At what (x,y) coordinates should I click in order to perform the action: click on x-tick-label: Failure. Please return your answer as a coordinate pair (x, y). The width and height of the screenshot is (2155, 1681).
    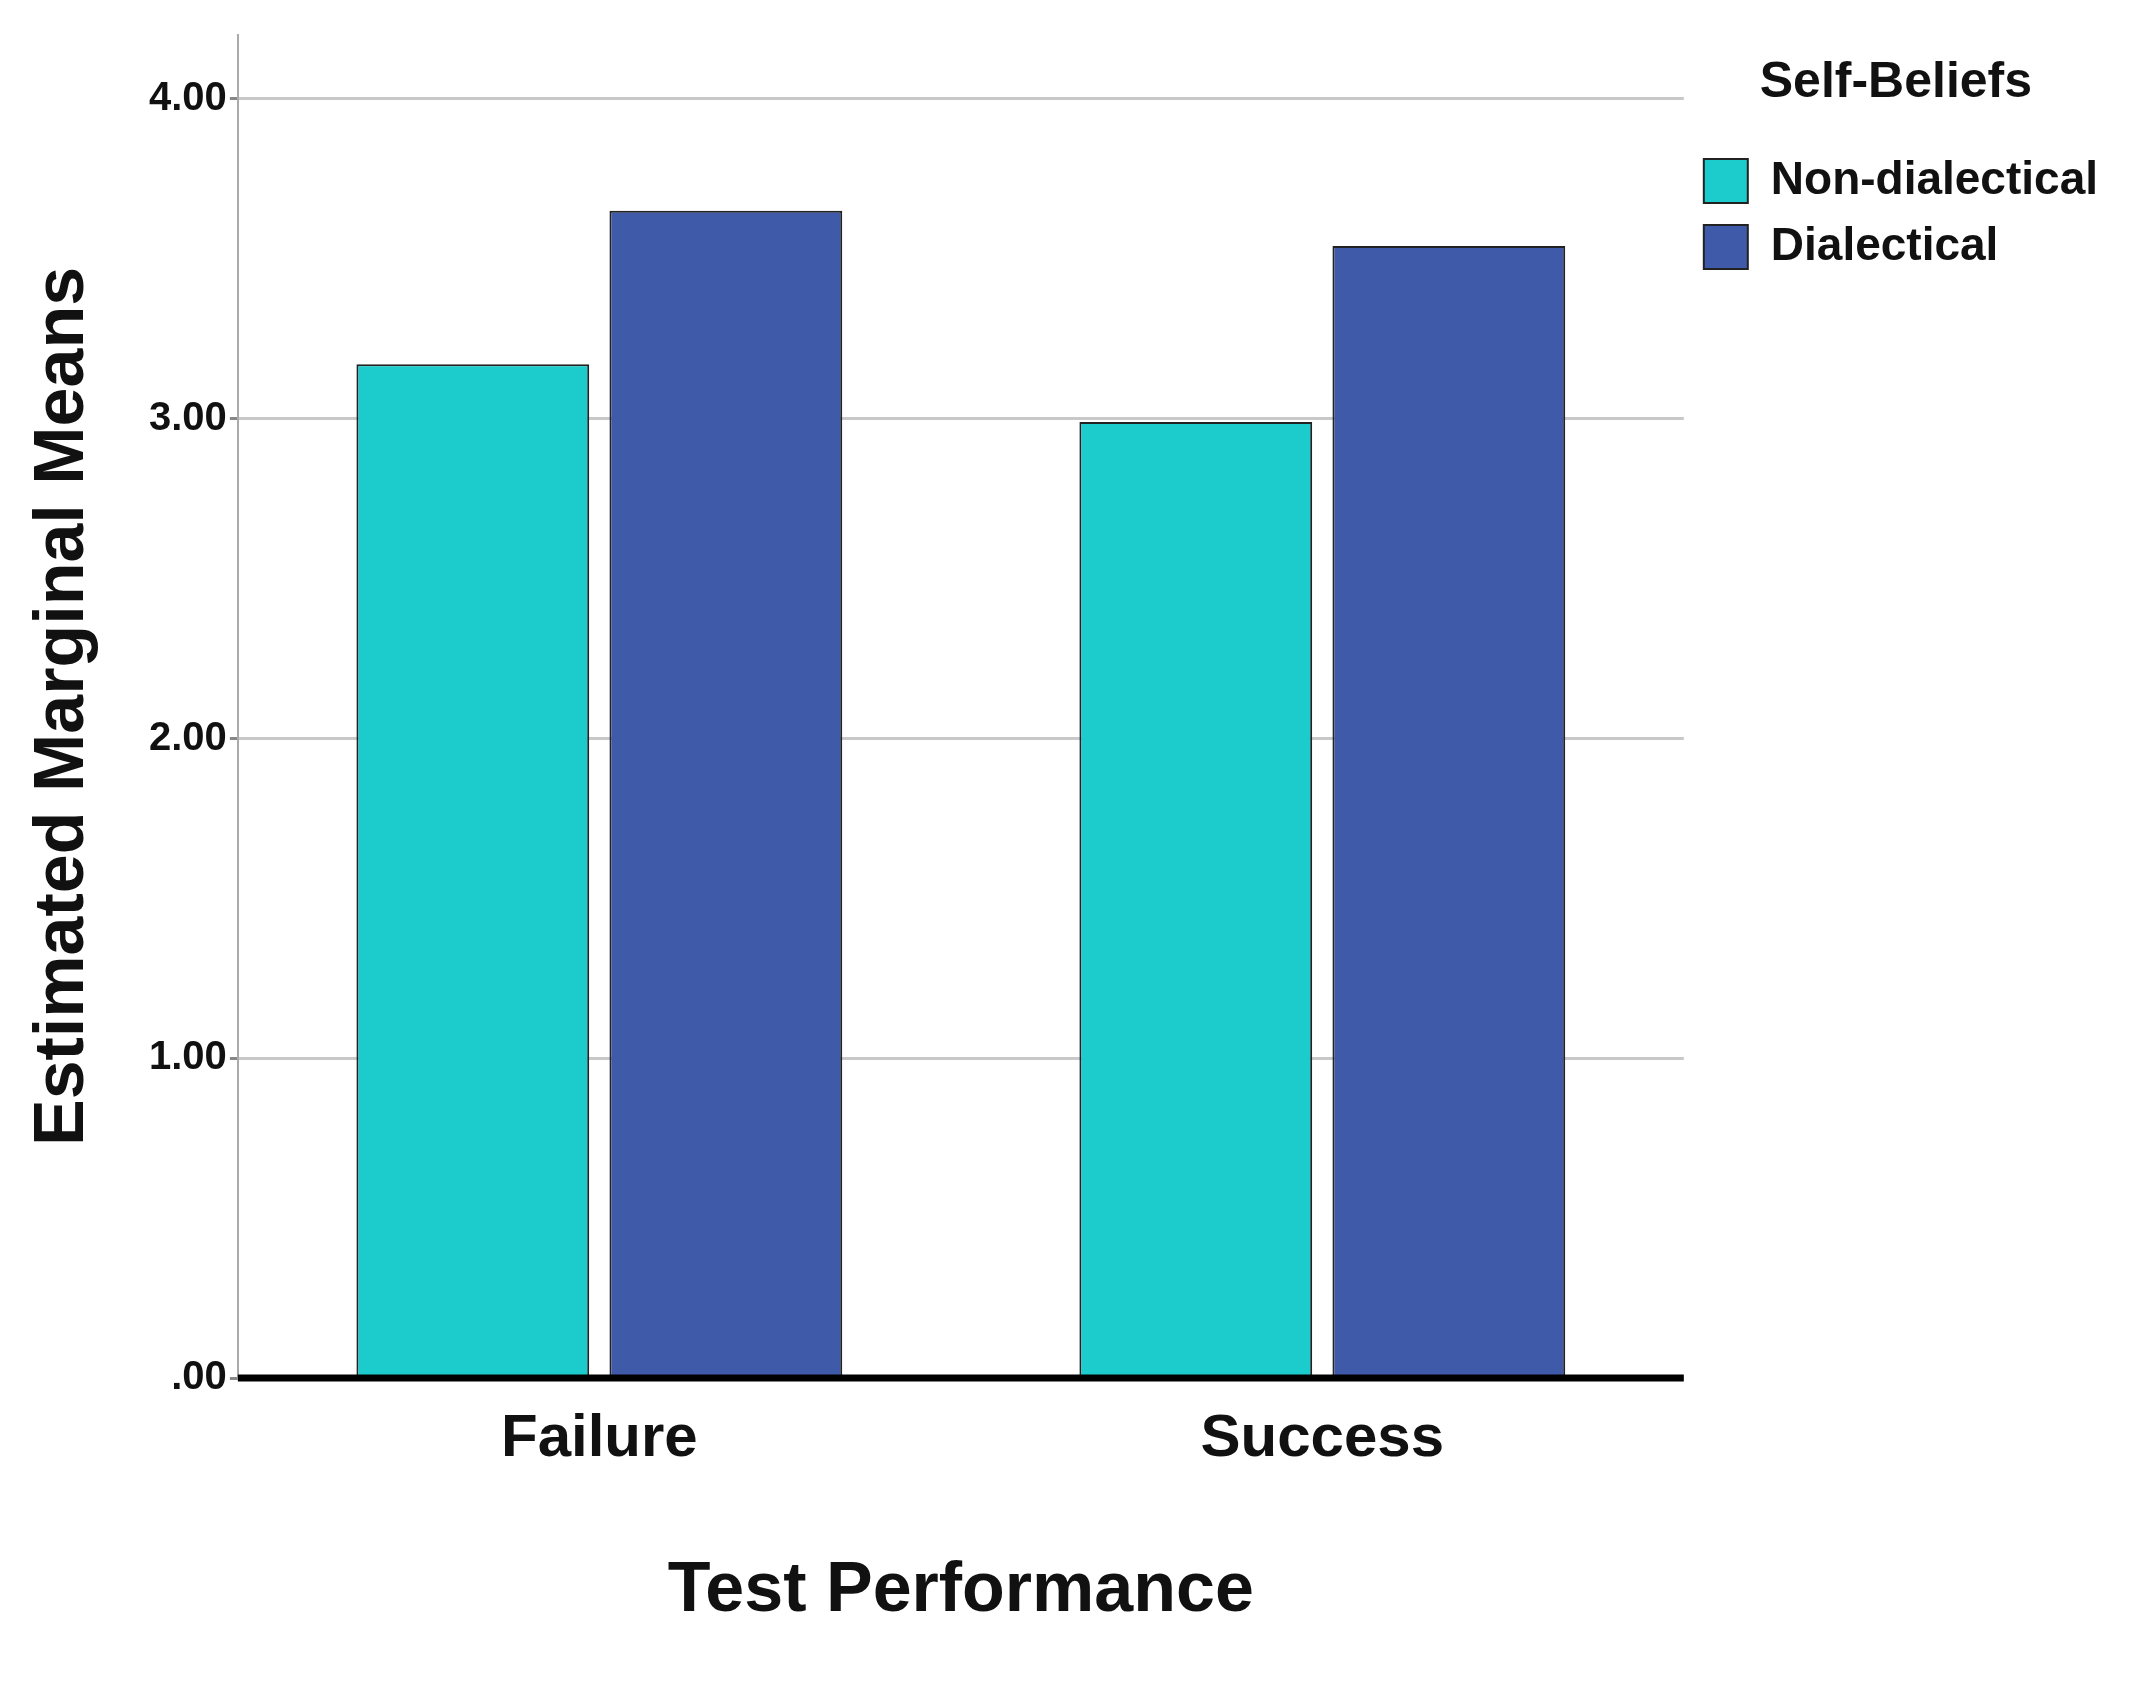
    Looking at the image, I should click on (599, 1435).